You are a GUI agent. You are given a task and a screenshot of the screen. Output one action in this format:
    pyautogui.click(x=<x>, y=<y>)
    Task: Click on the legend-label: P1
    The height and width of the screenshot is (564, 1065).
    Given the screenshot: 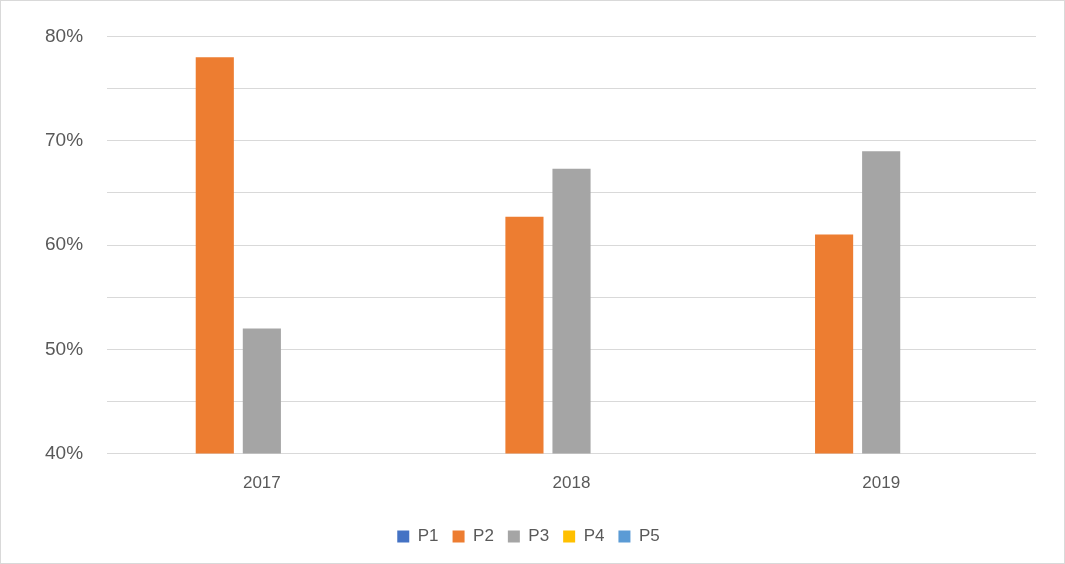 What is the action you would take?
    pyautogui.click(x=428, y=536)
    